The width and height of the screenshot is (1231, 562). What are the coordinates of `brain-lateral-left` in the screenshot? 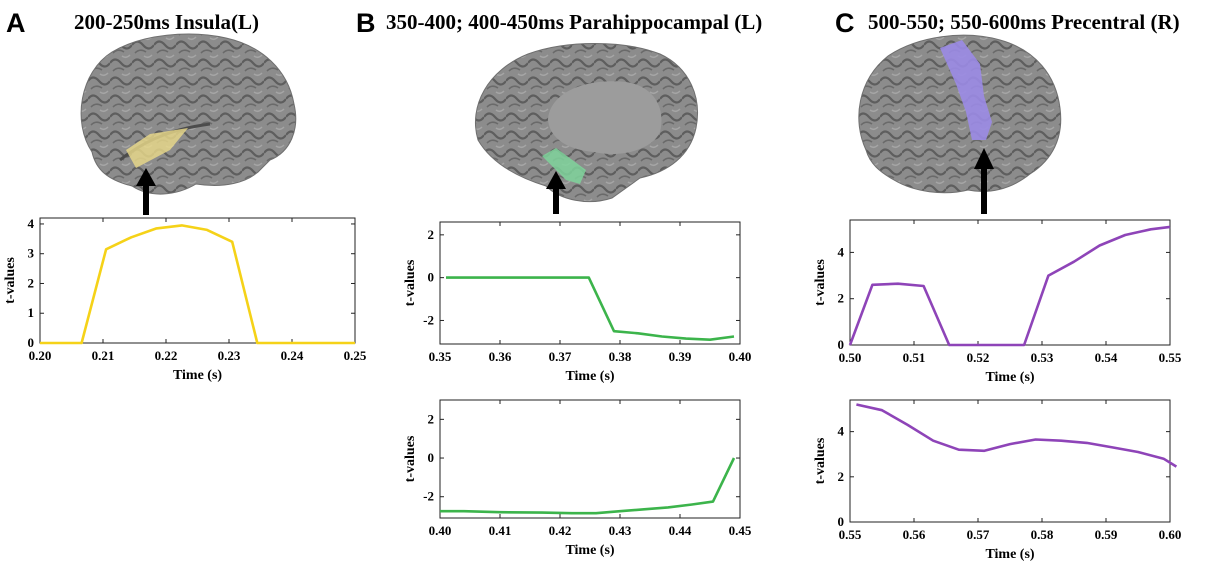 It's located at (188, 124).